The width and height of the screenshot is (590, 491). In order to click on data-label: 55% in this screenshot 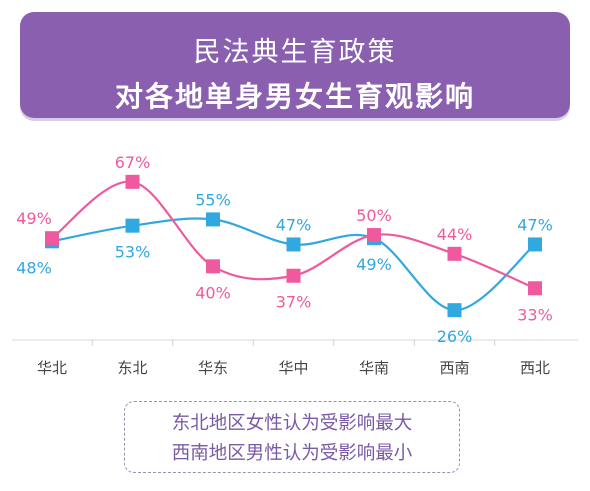, I will do `click(213, 199)`.